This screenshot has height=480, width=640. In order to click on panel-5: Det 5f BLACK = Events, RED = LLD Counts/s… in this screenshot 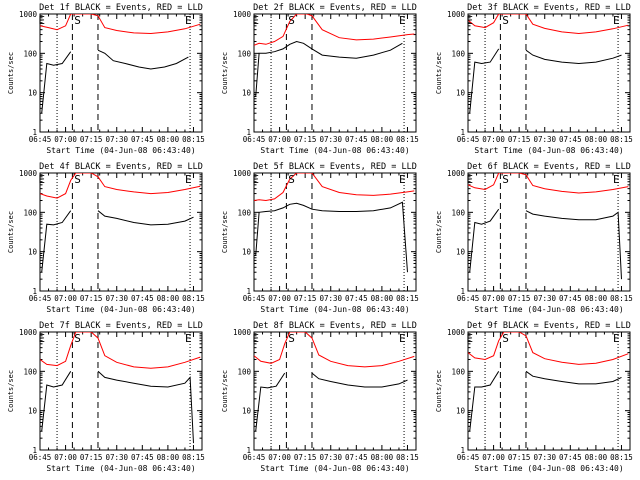, I will do `click(320, 238)`.